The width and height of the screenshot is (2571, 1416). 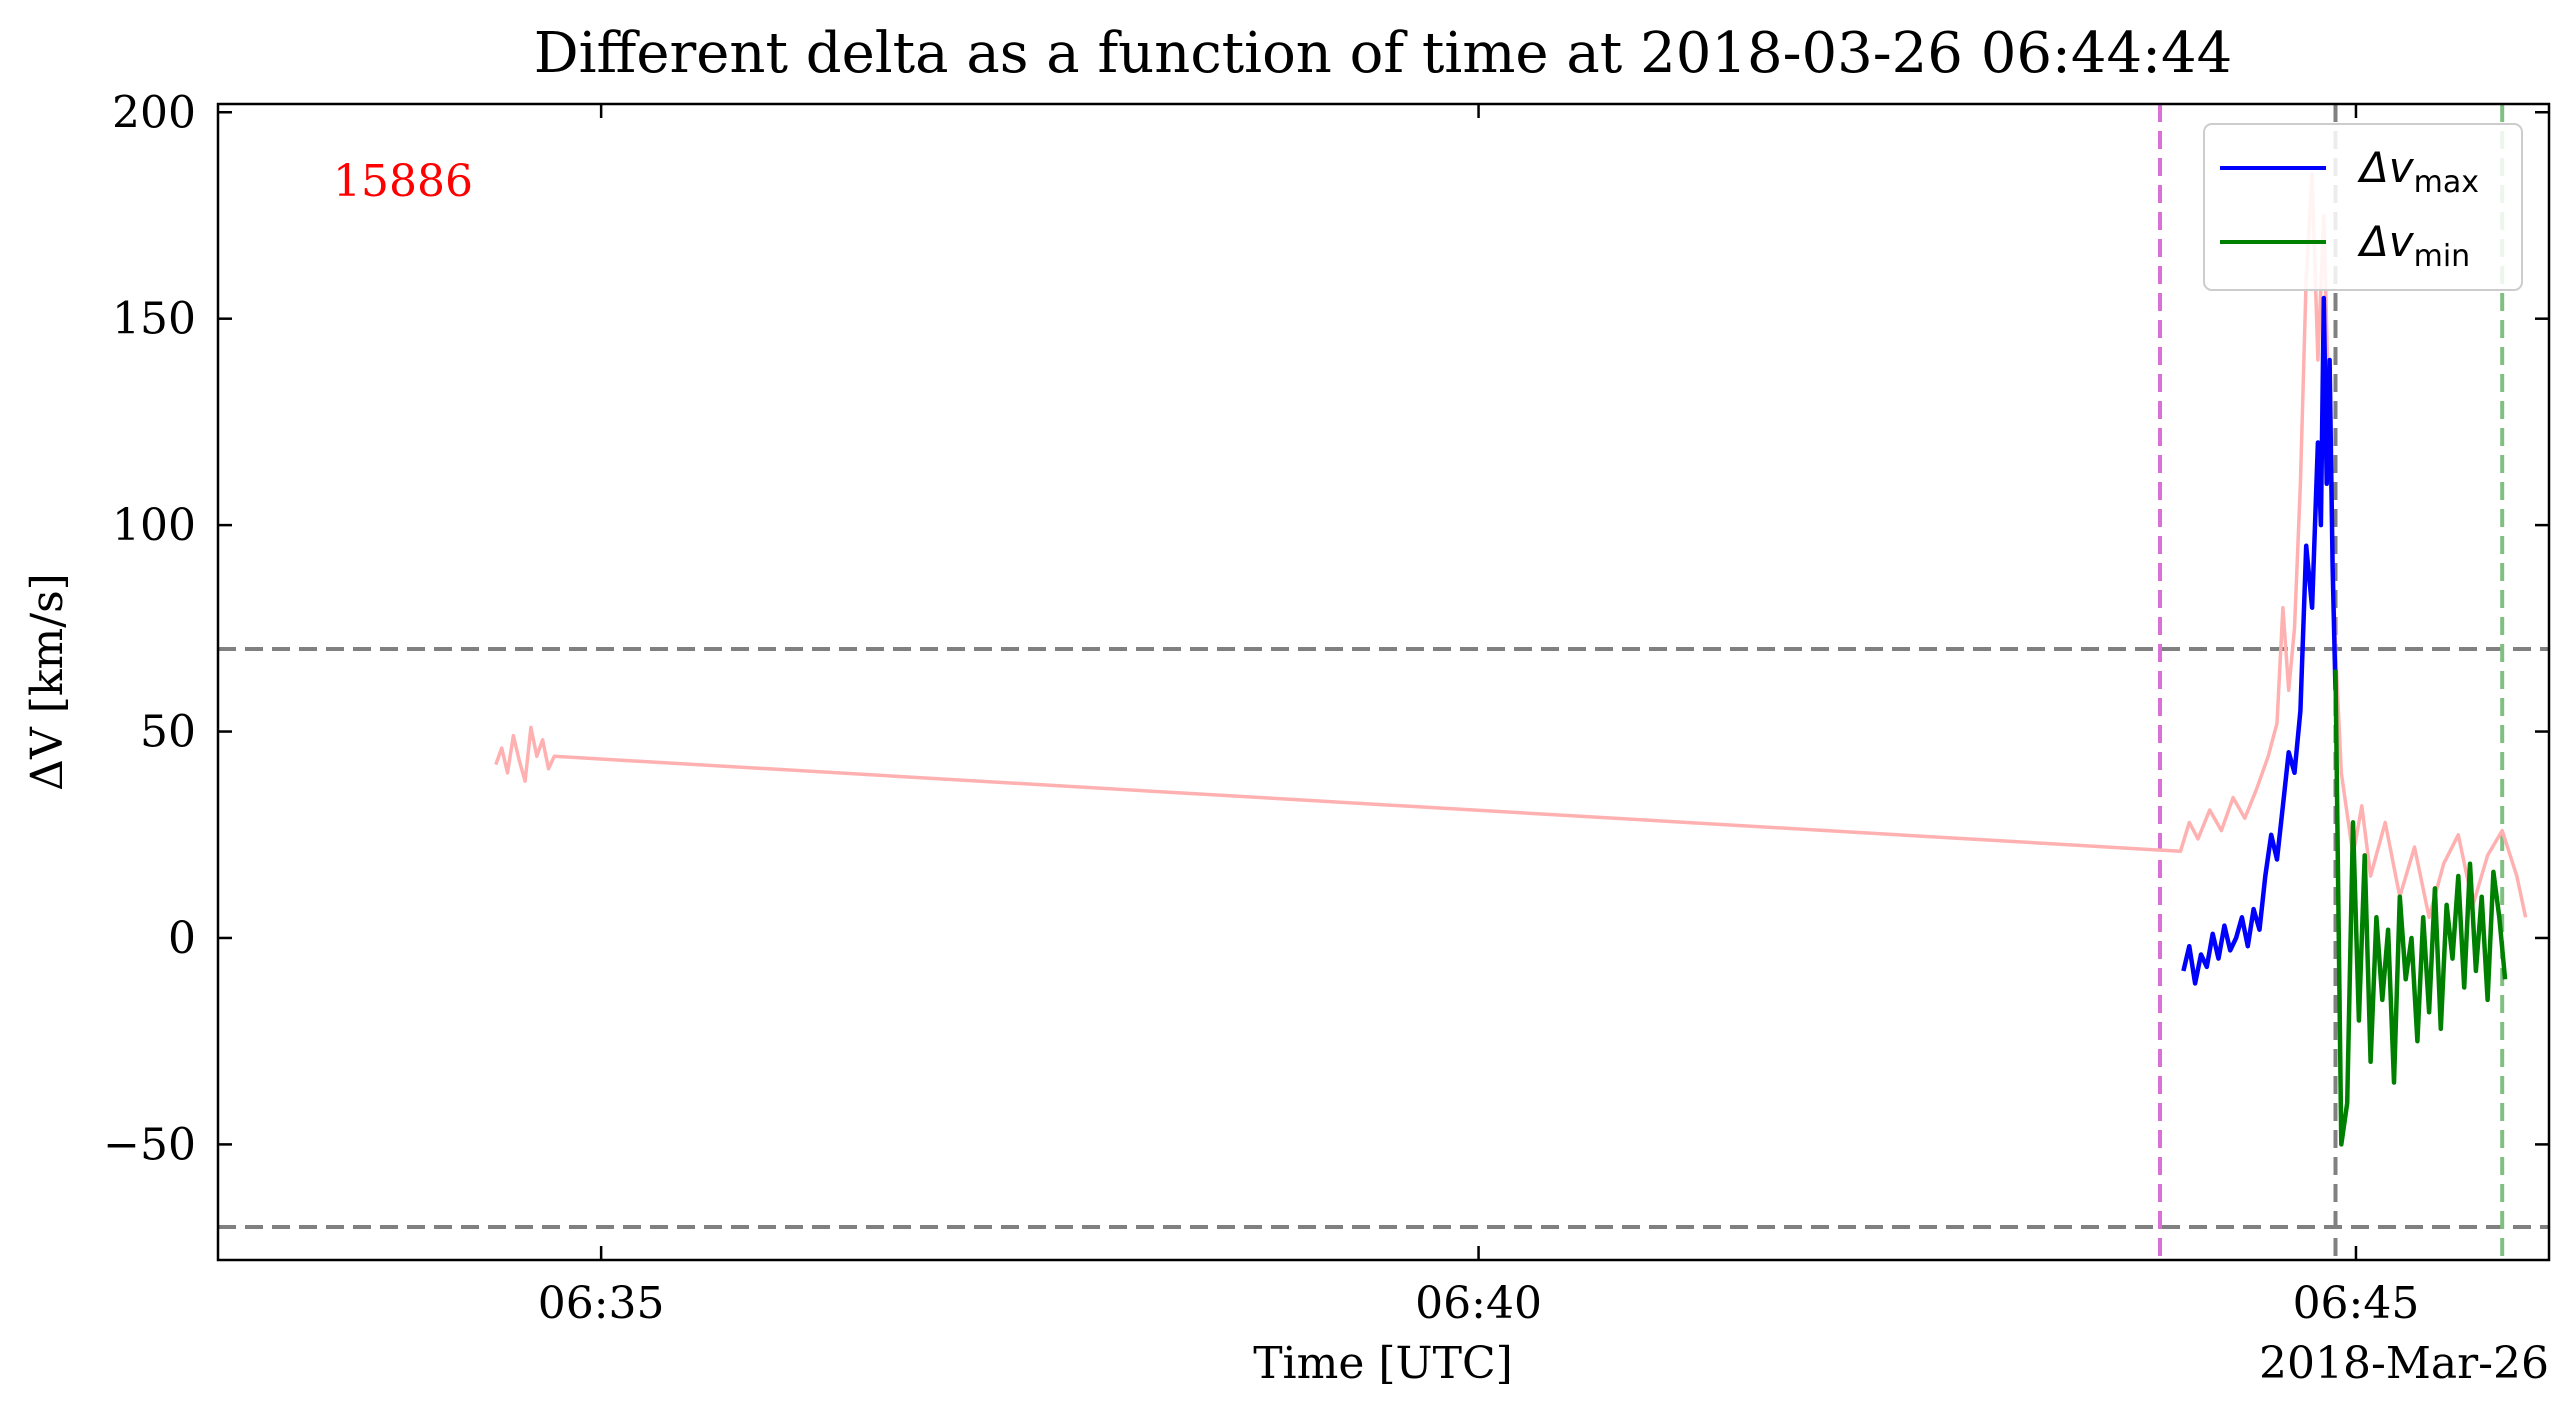 I want to click on x-axis-label: Time [UTC], so click(x=1383, y=1363).